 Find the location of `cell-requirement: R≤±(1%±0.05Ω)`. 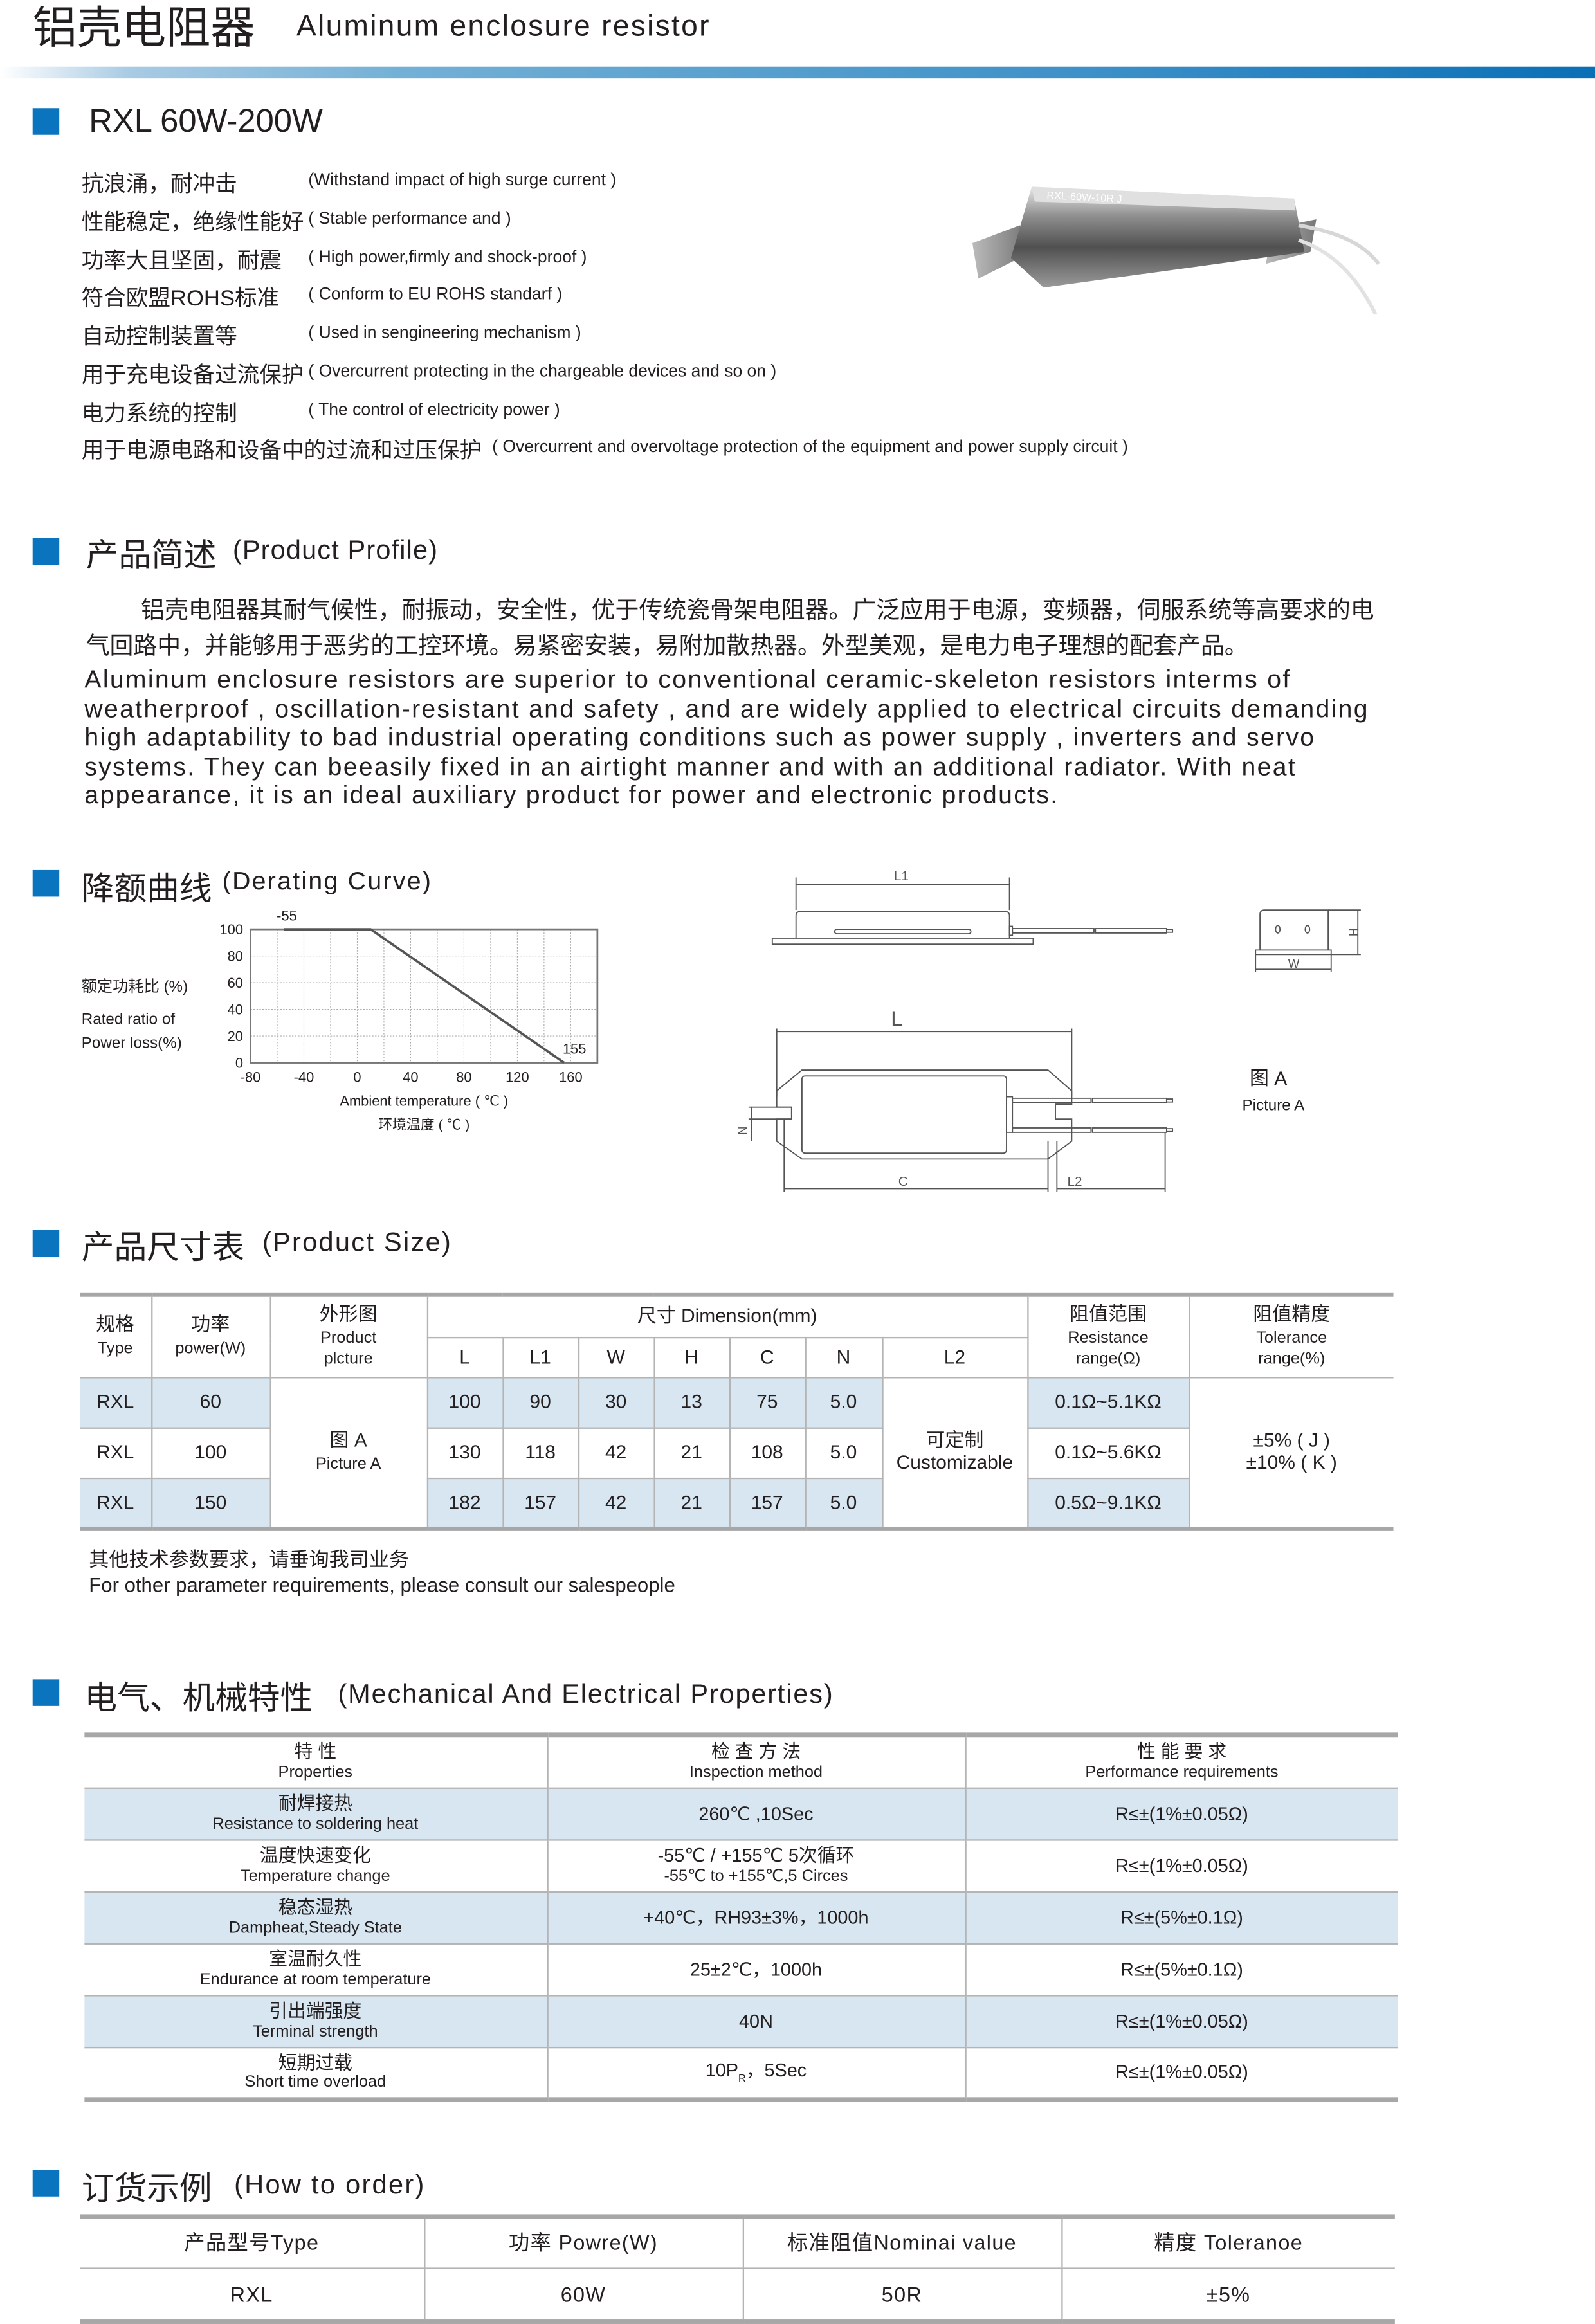

cell-requirement: R≤±(1%±0.05Ω) is located at coordinates (1181, 2074).